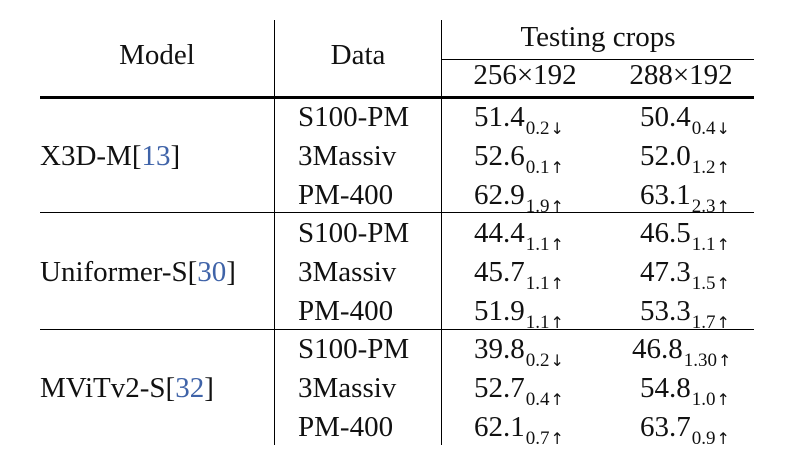 The width and height of the screenshot is (786, 466). I want to click on result-std: 1.30, so click(700, 360).